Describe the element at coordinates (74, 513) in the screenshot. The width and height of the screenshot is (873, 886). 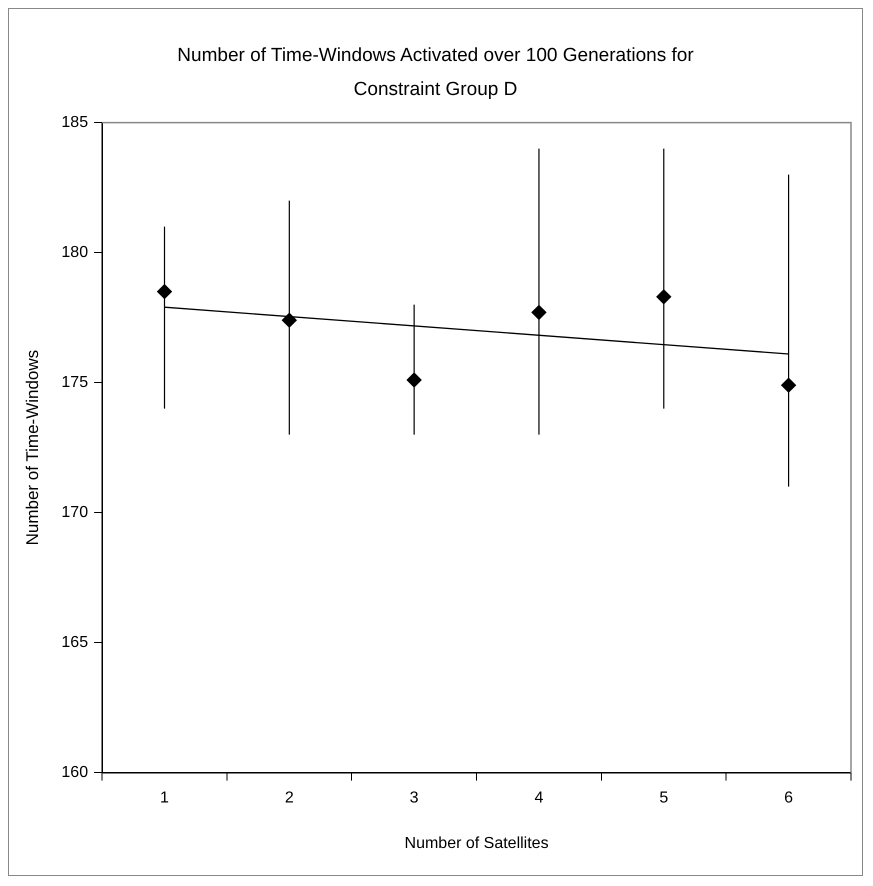
I see `y-tick-label: 170` at that location.